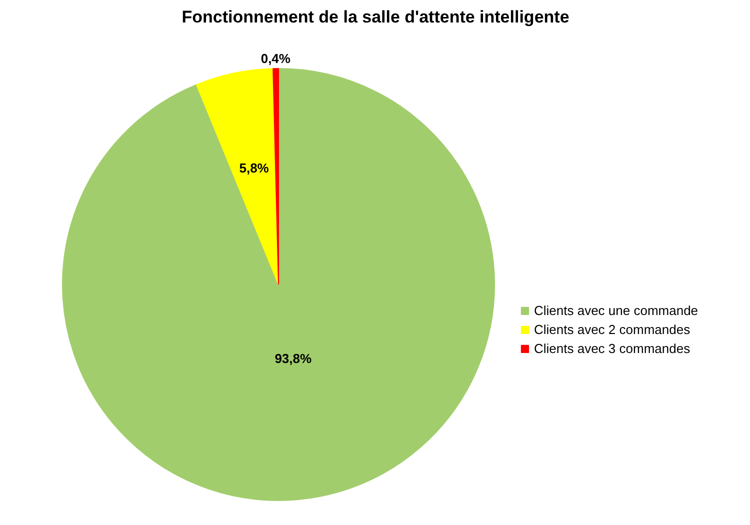 The height and width of the screenshot is (525, 750). I want to click on legend-label: Clients avec 2 commandes, so click(612, 329).